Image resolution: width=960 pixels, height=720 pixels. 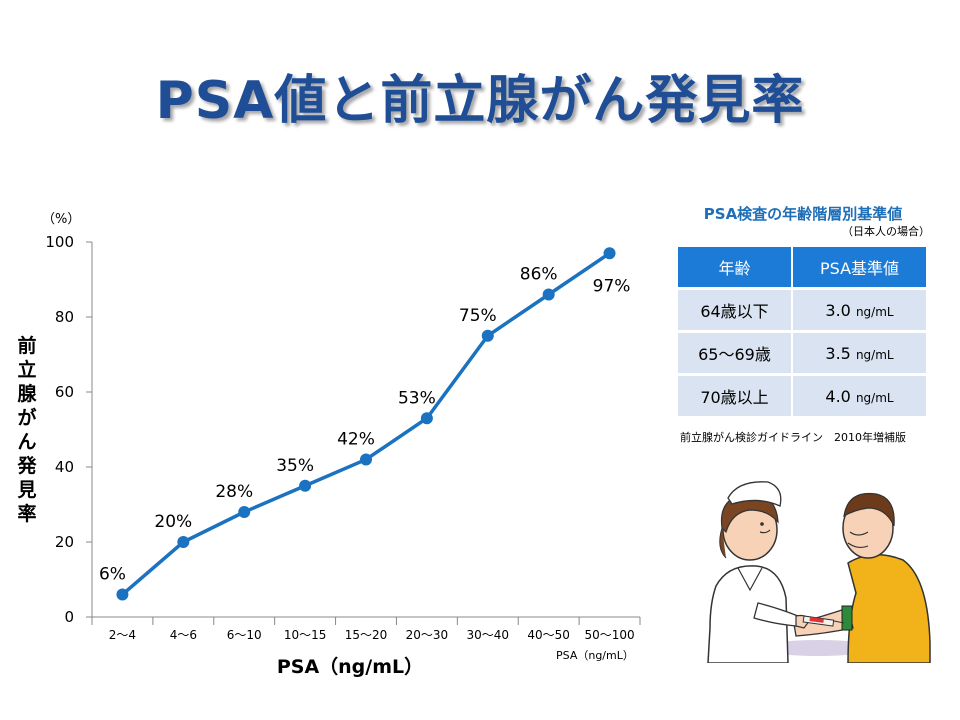 I want to click on table-header-row: 年齢 PSA基準値, so click(x=802, y=267).